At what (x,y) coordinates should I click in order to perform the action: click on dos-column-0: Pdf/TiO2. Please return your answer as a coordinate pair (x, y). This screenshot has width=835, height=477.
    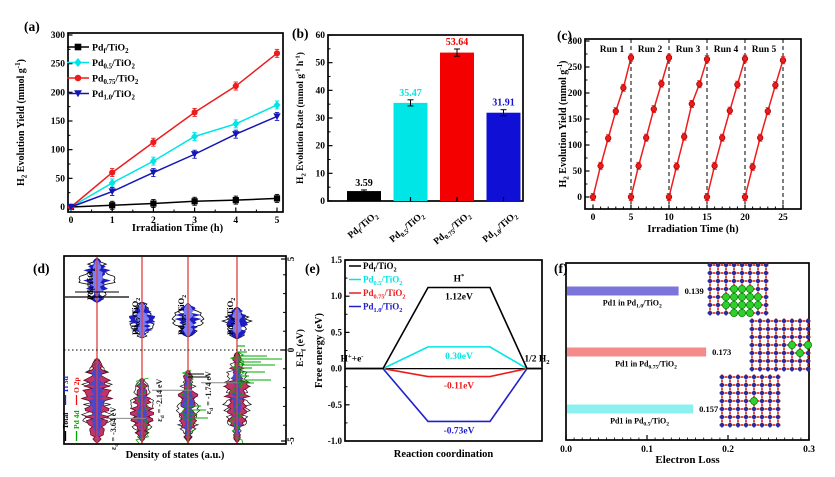
    Looking at the image, I should click on (97, 351).